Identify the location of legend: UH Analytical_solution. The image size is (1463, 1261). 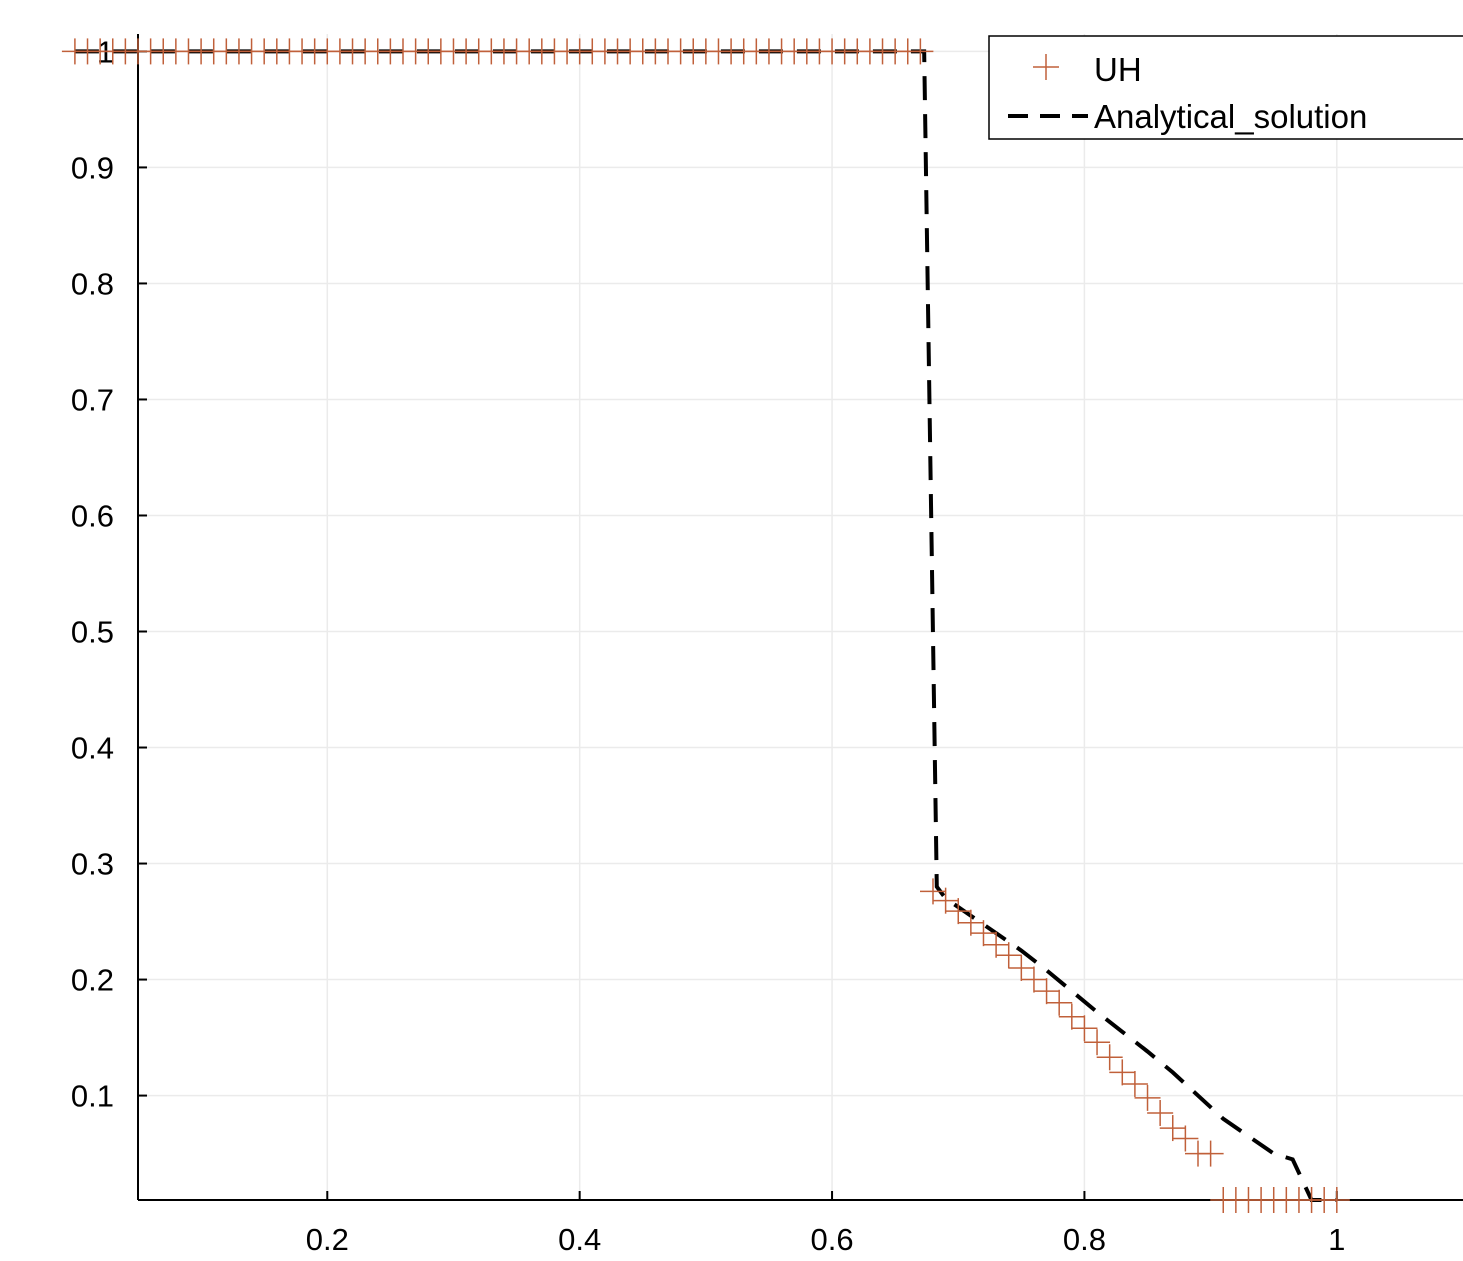
(1225, 87).